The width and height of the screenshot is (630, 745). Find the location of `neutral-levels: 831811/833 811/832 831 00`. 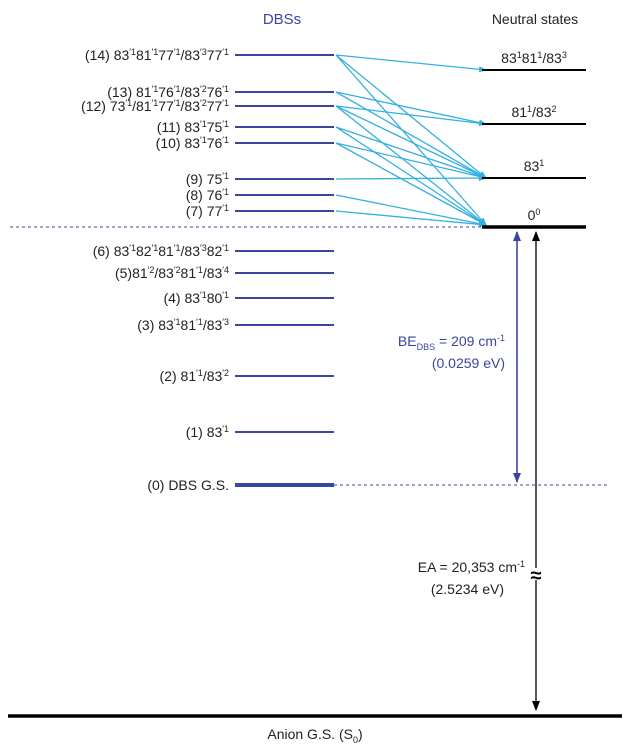

neutral-levels: 831811/833 811/832 831 00 is located at coordinates (534, 139).